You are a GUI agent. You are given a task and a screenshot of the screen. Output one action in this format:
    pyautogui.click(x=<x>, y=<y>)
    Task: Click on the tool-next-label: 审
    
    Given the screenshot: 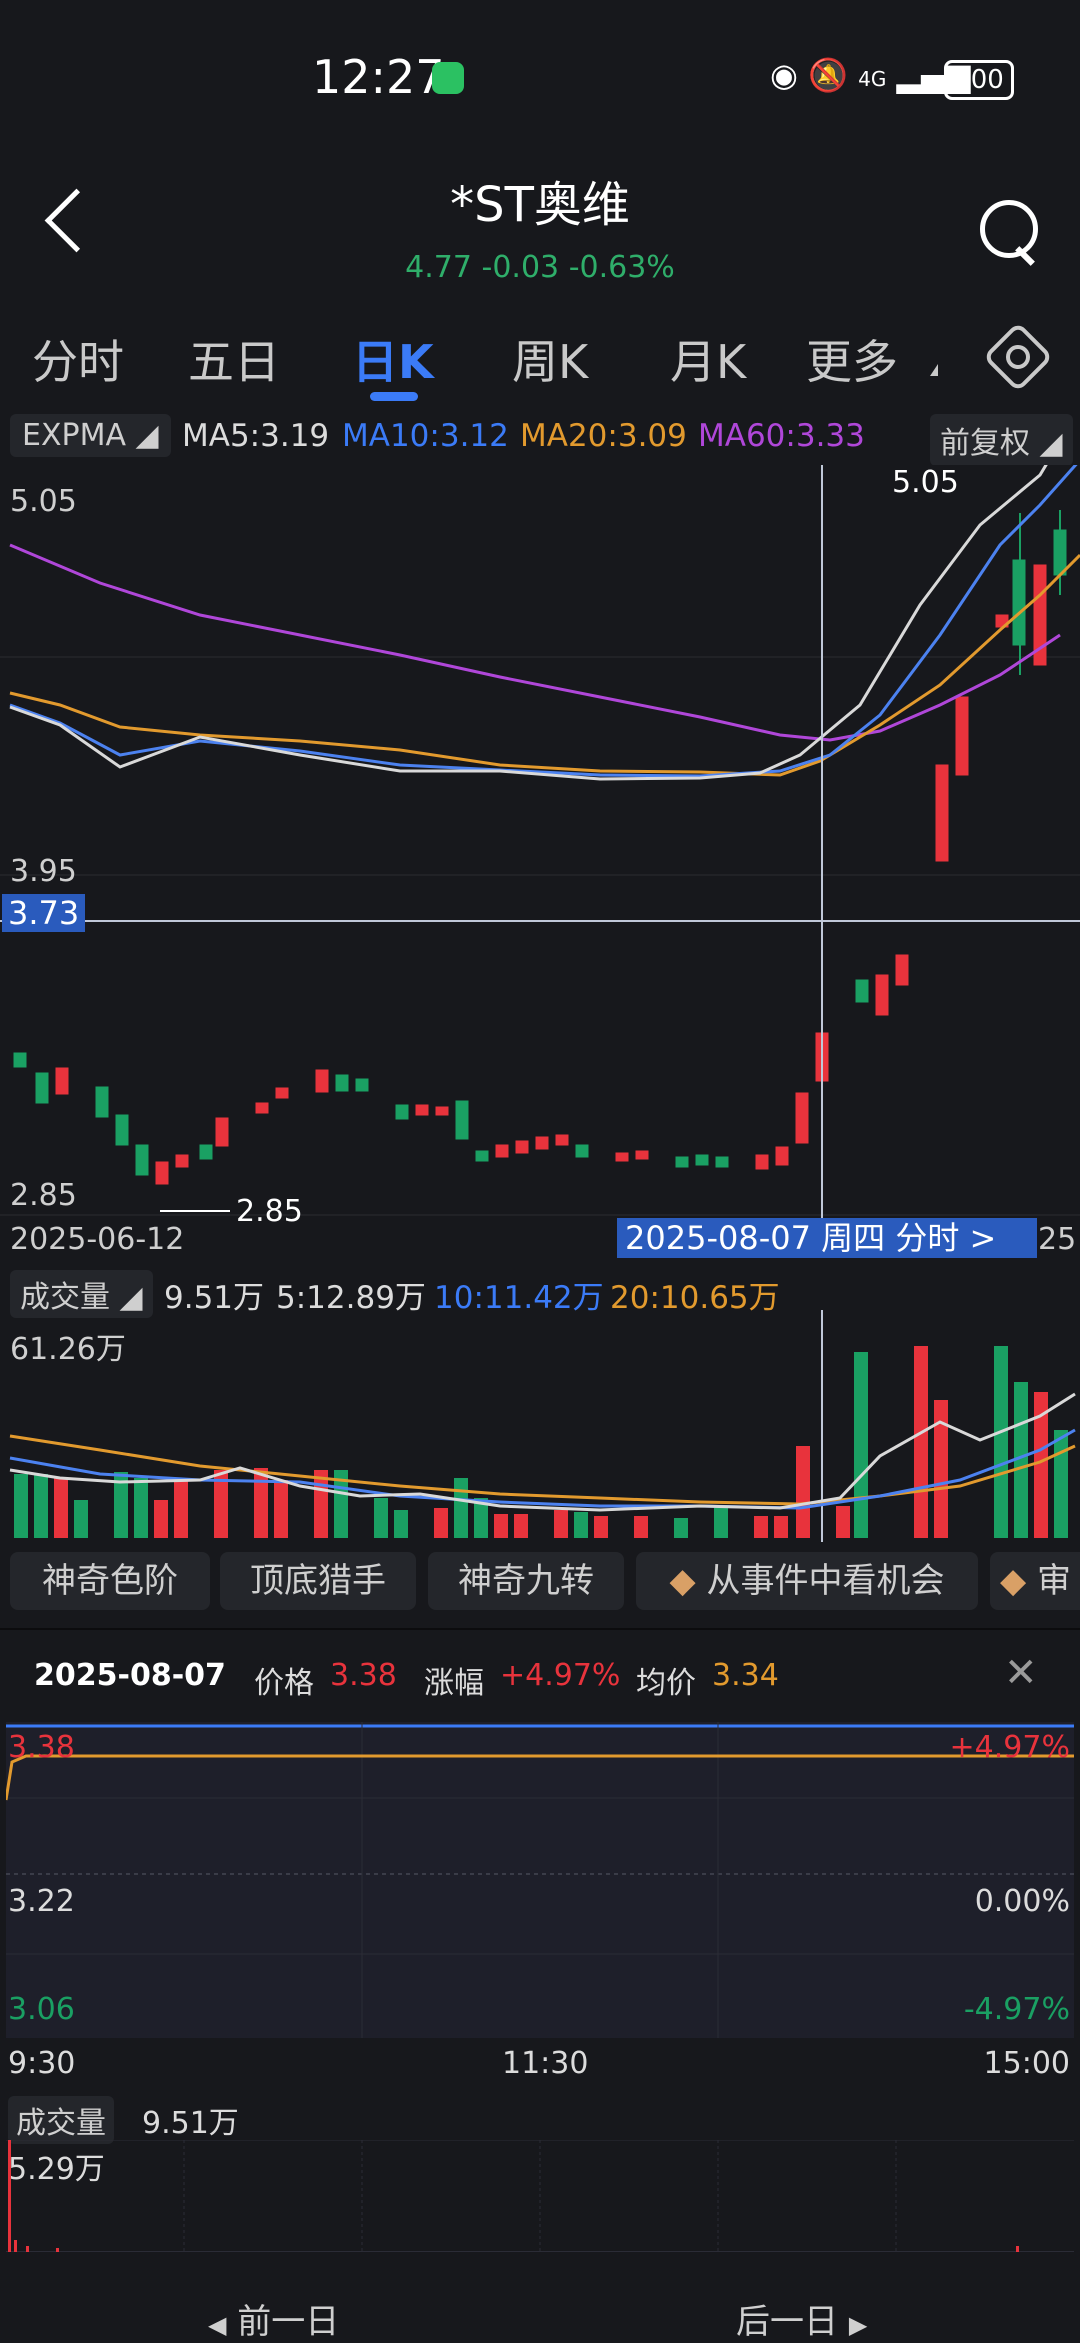 What is the action you would take?
    pyautogui.click(x=1053, y=1581)
    